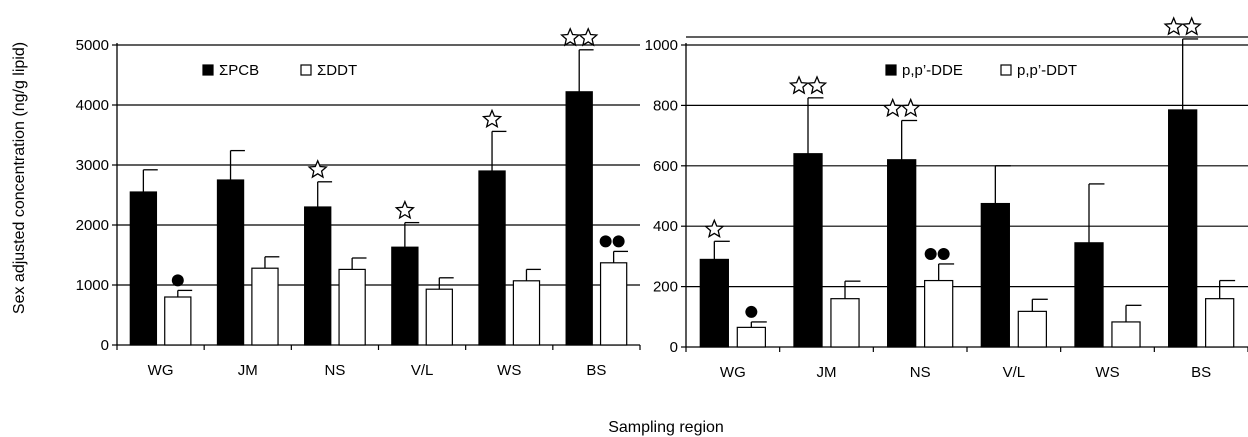  I want to click on y-axis-title: Sex adjusted concentration (ng/g lipid), so click(19, 178).